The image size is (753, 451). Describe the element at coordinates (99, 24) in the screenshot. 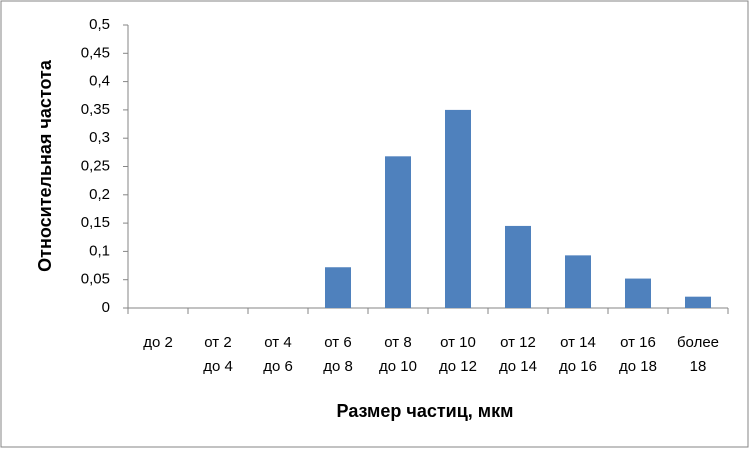

I see `y-tick-label: 0,5` at that location.